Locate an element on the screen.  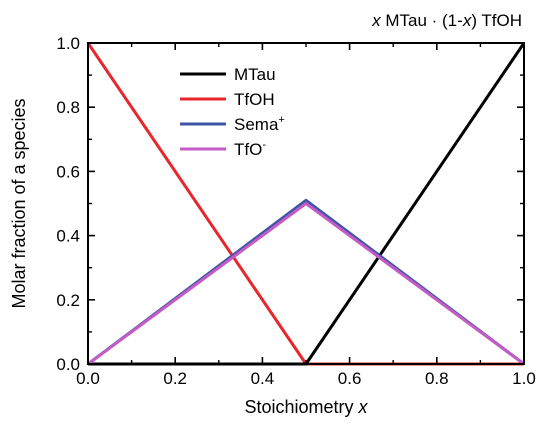
legend-label-sema: Sema+ is located at coordinates (259, 124).